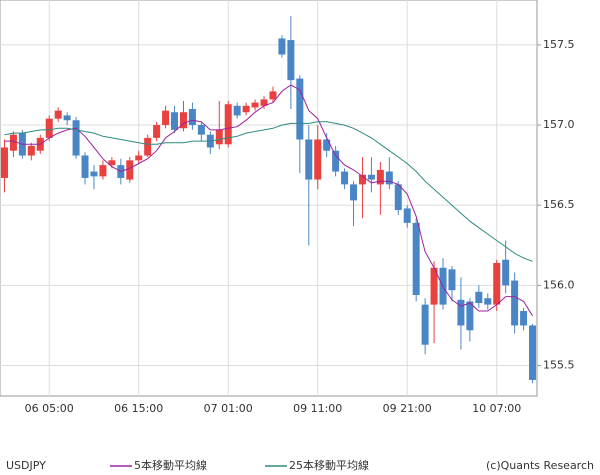 The image size is (600, 475). What do you see at coordinates (496, 408) in the screenshot?
I see `x-tick-label: 10 07:00` at bounding box center [496, 408].